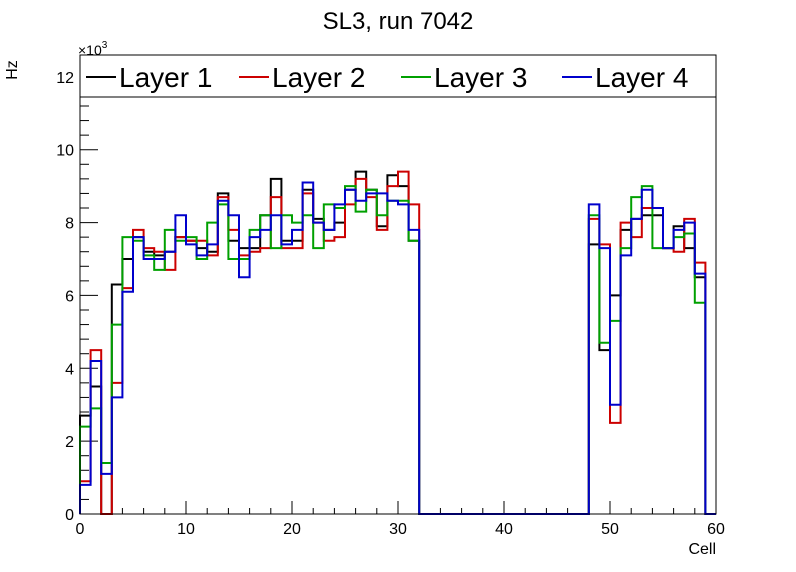  What do you see at coordinates (69, 224) in the screenshot?
I see `y-tick-label: 8` at bounding box center [69, 224].